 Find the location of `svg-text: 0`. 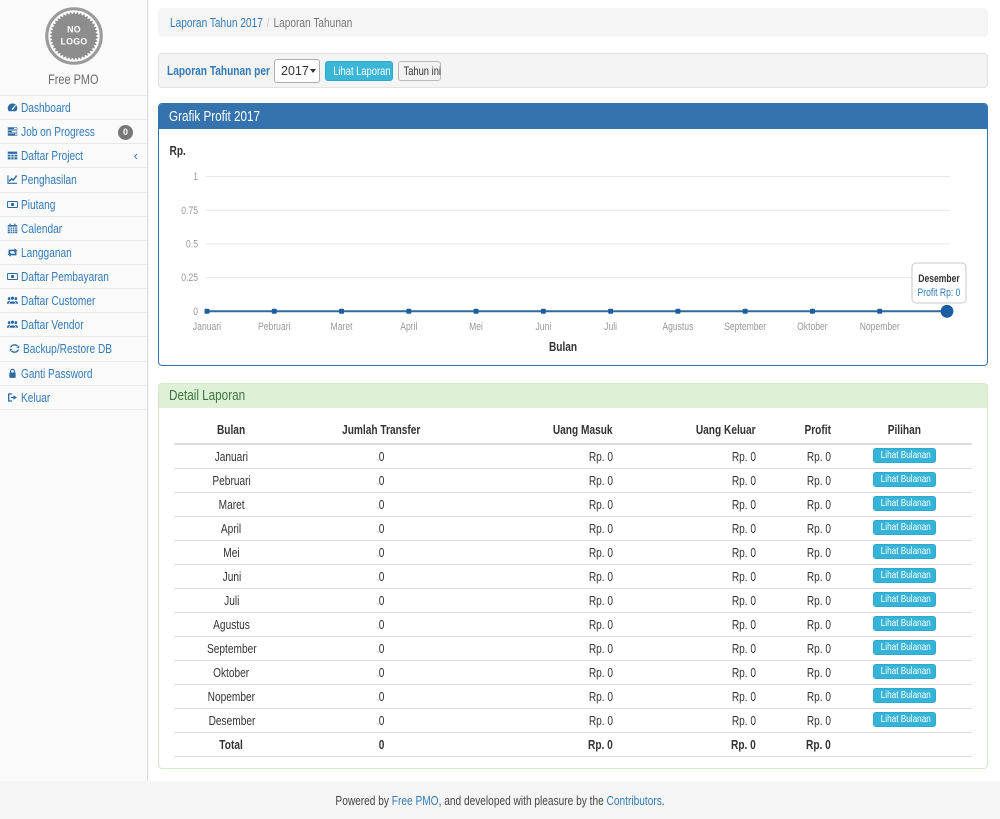

svg-text: 0 is located at coordinates (195, 312).